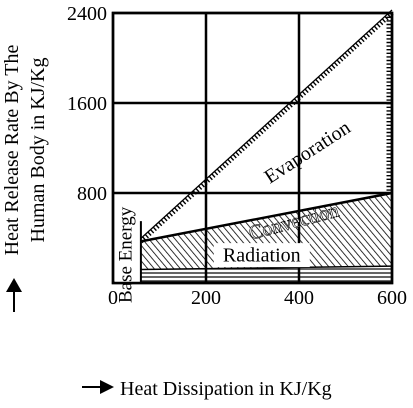 This screenshot has width=413, height=408. I want to click on convection-upper-line, so click(266, 217).